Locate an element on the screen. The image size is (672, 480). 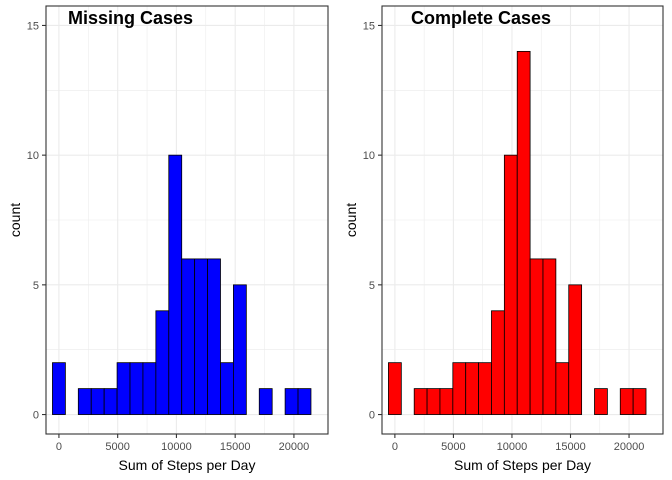
plot-title: Complete Cases is located at coordinates (481, 18).